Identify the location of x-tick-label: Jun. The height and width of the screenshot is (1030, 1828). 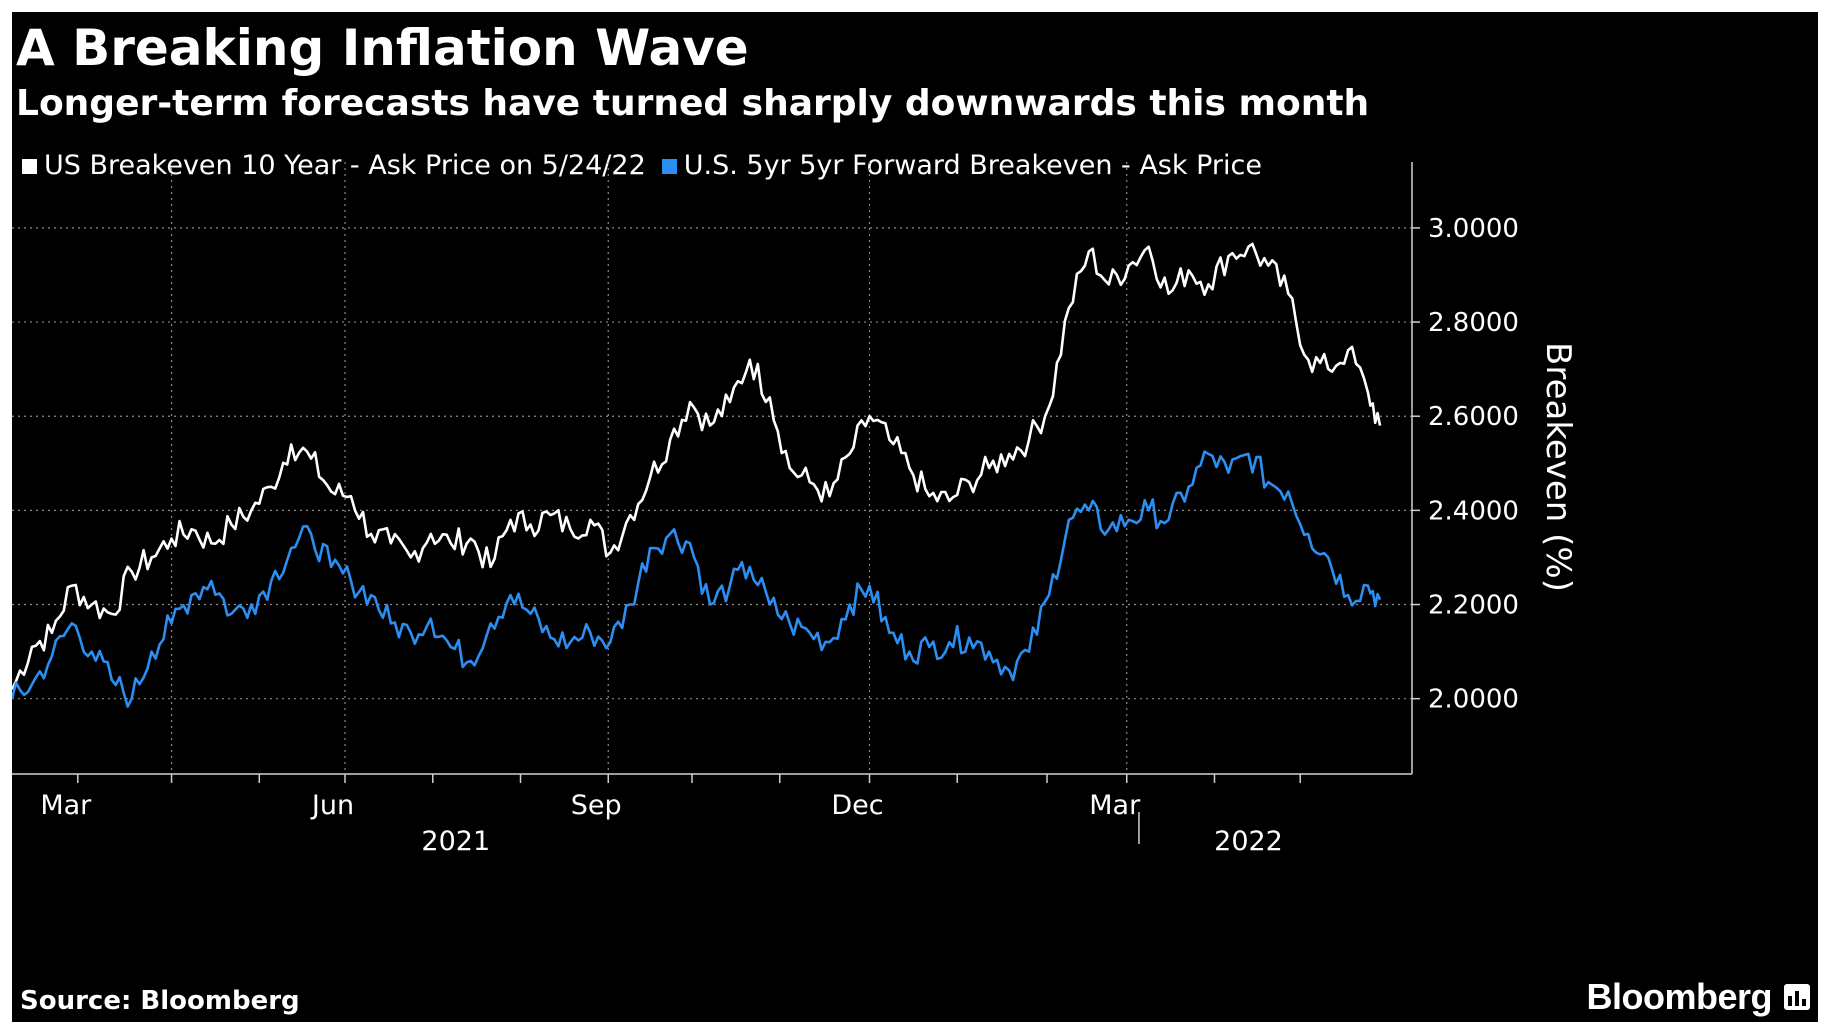
(332, 805).